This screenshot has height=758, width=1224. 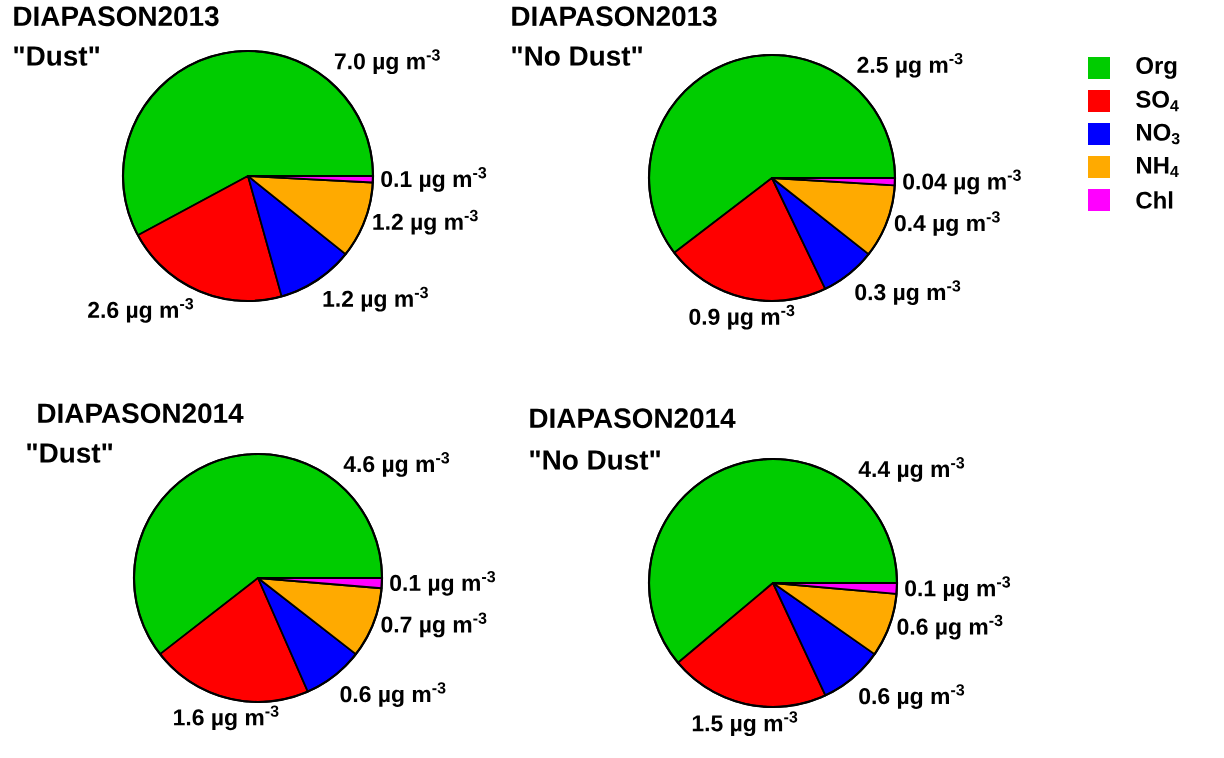 I want to click on legend-label: NO$_{3}$, so click(x=1158, y=134).